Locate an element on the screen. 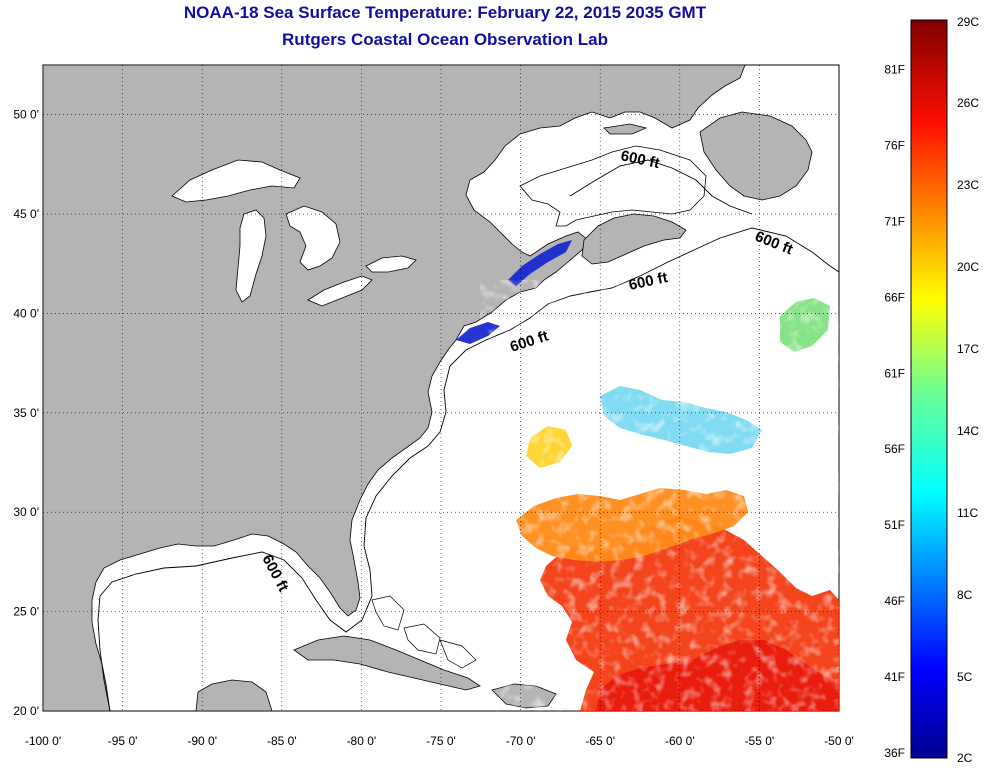  anticosti-land is located at coordinates (625, 129).